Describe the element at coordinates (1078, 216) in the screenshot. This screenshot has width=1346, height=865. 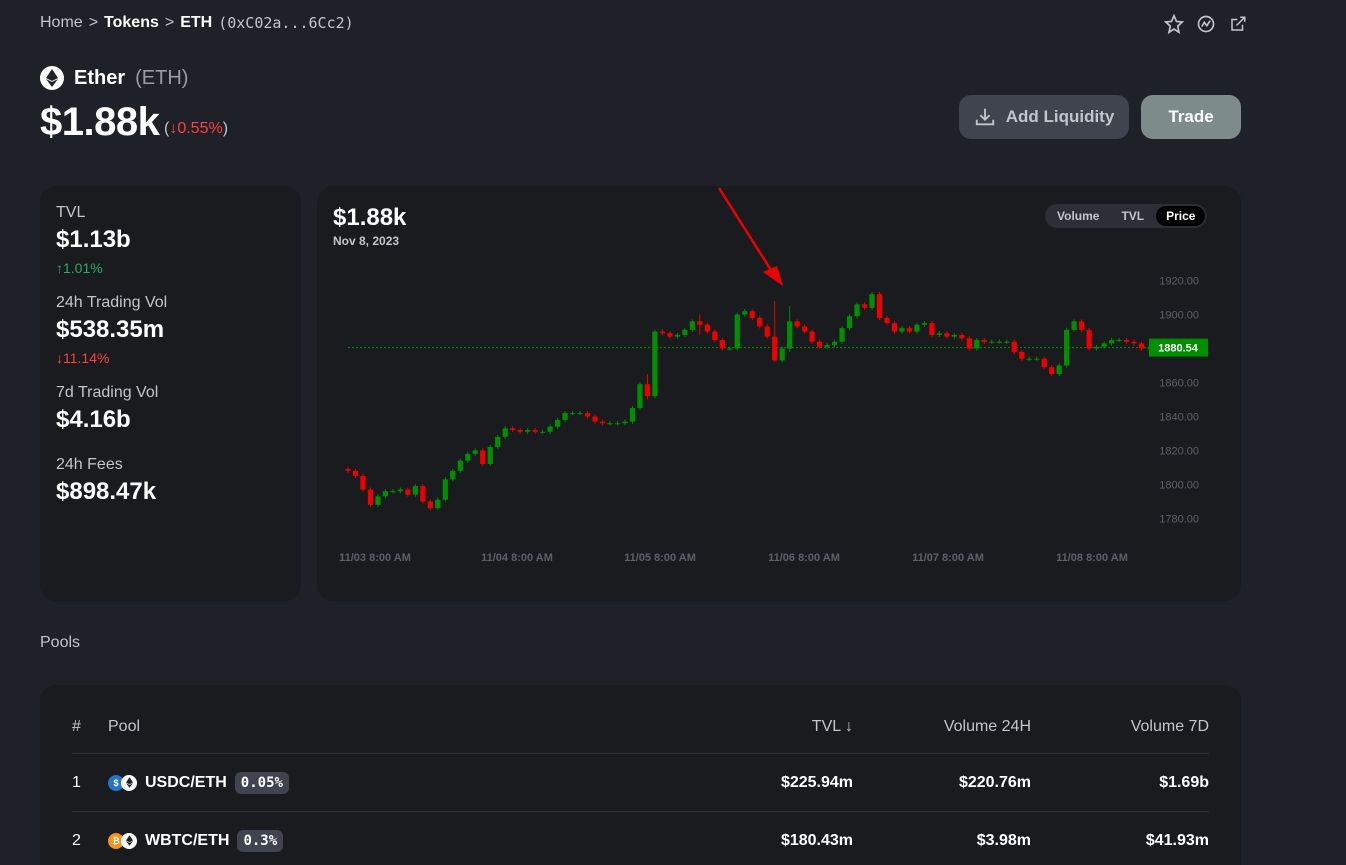
I see `toggle-volume: Volume` at that location.